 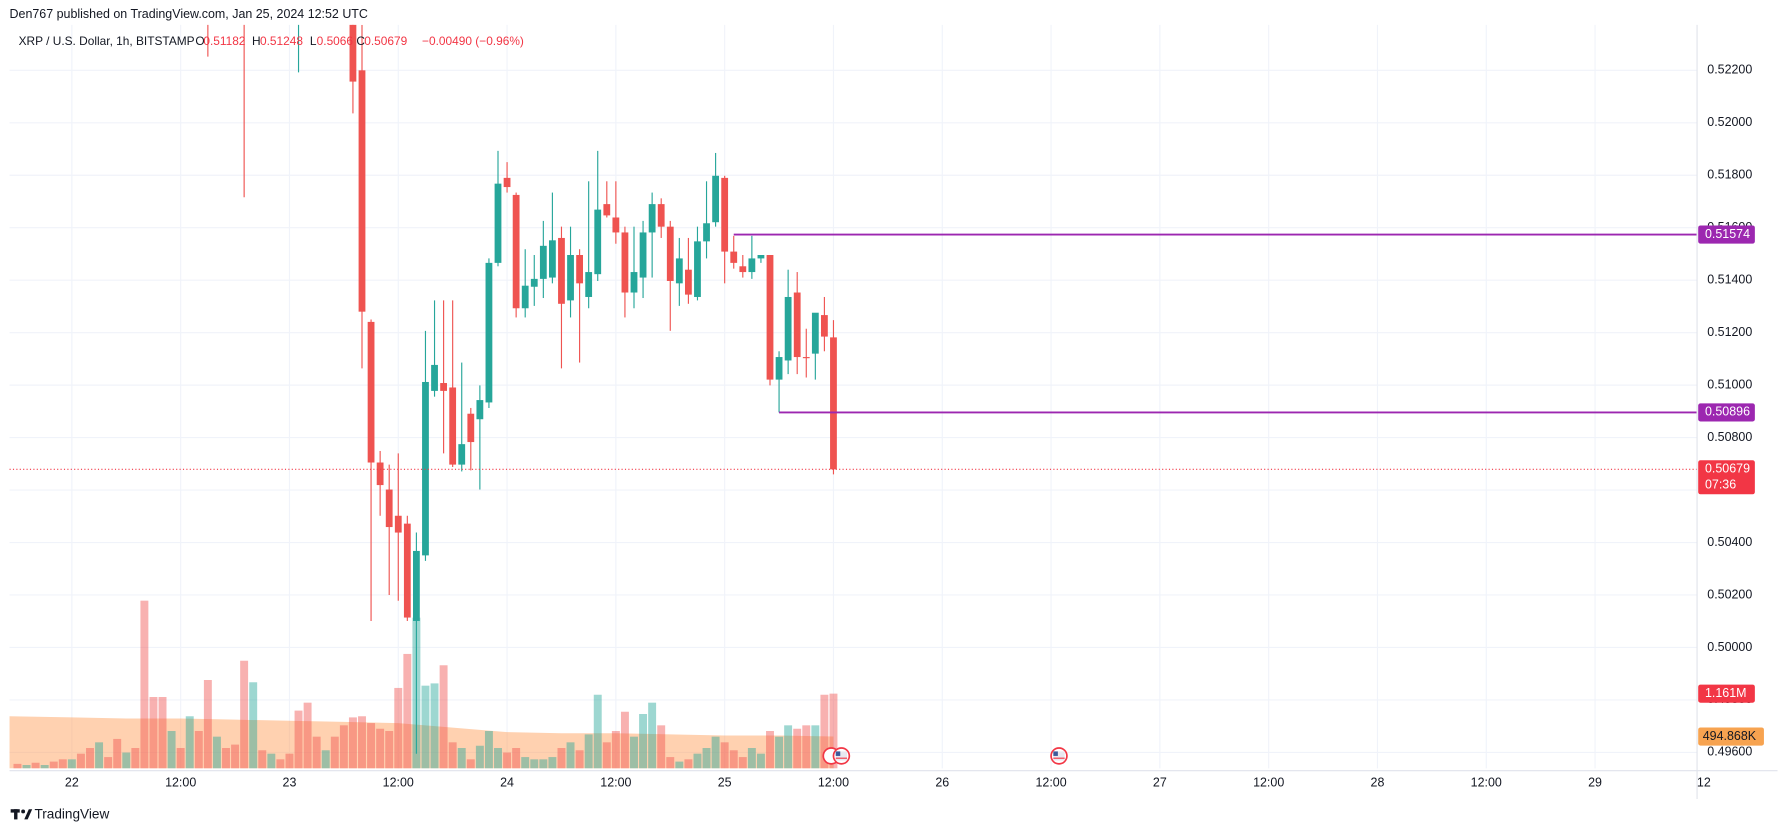 What do you see at coordinates (1729, 332) in the screenshot?
I see `y-tick-label: 0.51200` at bounding box center [1729, 332].